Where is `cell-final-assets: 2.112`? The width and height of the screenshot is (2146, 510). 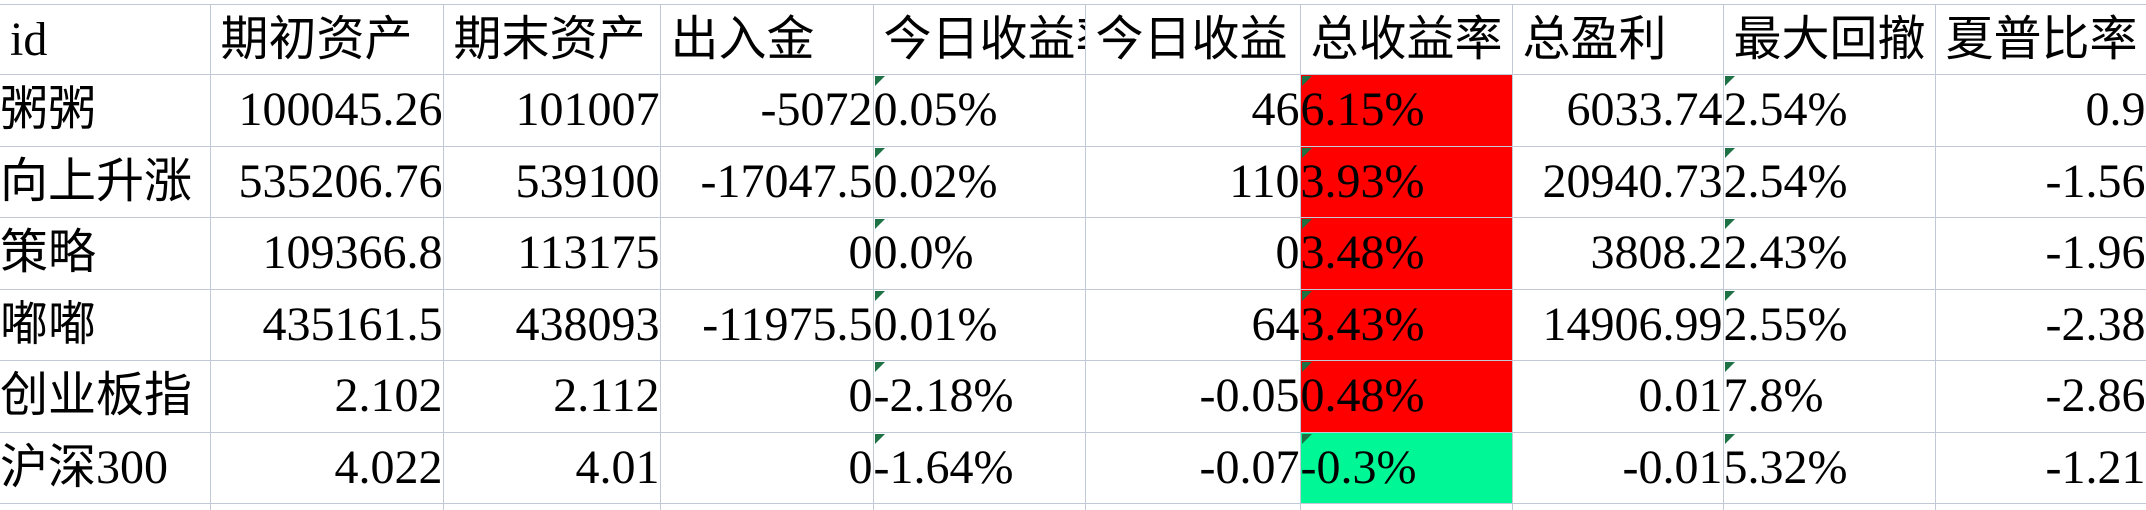 cell-final-assets: 2.112 is located at coordinates (551, 396).